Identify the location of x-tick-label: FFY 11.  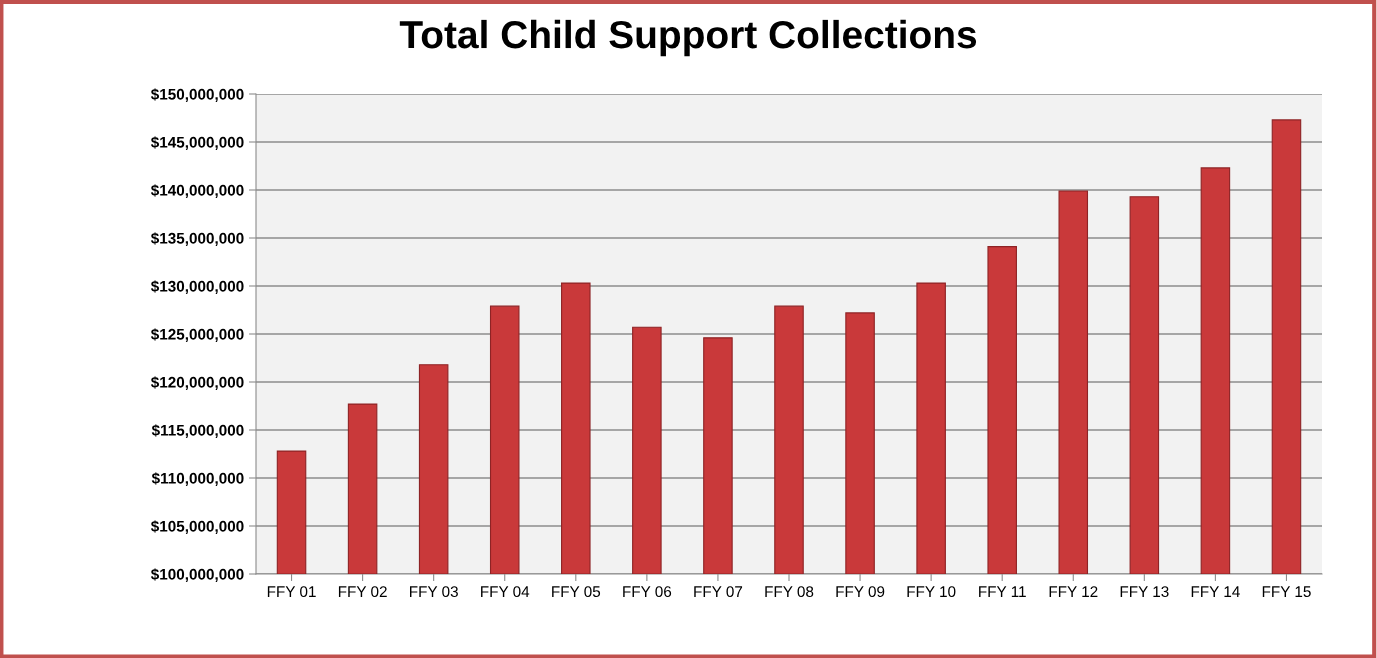
(1002, 591).